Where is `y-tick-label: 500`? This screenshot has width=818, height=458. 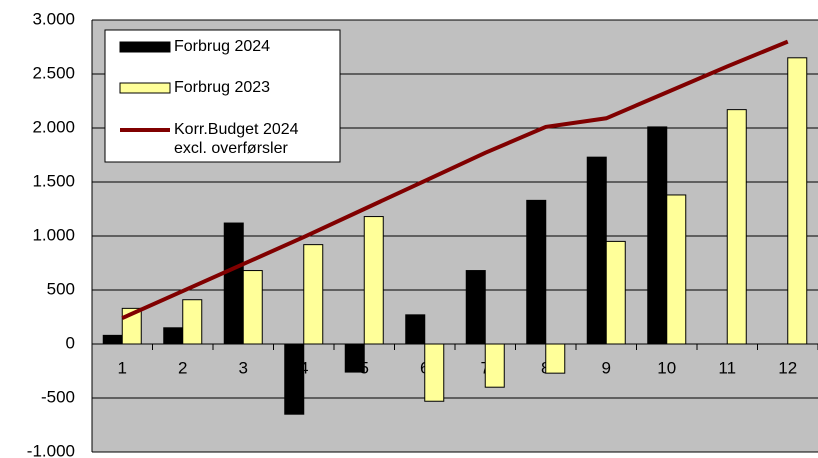
y-tick-label: 500 is located at coordinates (61, 288).